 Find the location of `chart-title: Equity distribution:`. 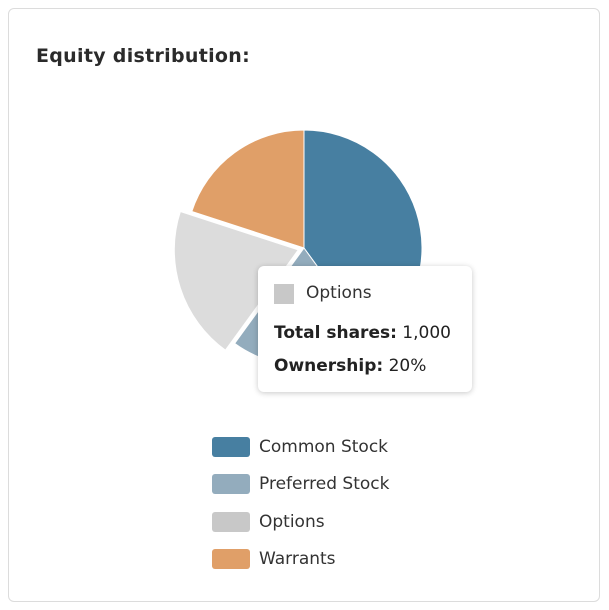

chart-title: Equity distribution: is located at coordinates (143, 56).